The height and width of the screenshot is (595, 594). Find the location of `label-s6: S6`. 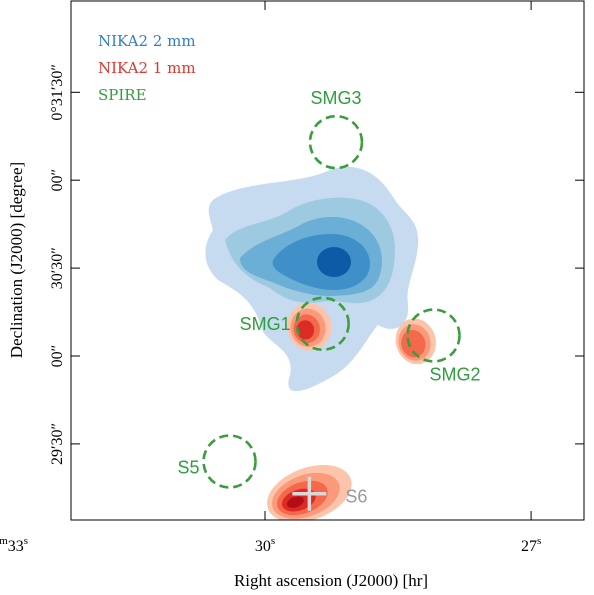

label-s6: S6 is located at coordinates (356, 497).